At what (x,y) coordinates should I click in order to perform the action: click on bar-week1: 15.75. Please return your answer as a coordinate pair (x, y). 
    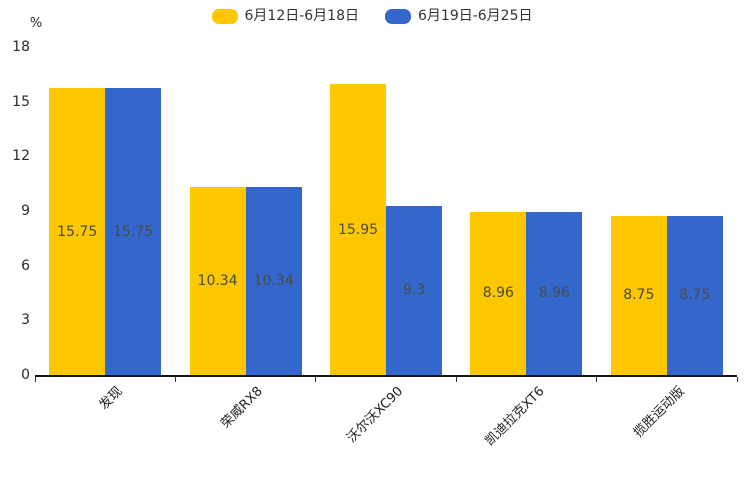
    Looking at the image, I should click on (77, 231).